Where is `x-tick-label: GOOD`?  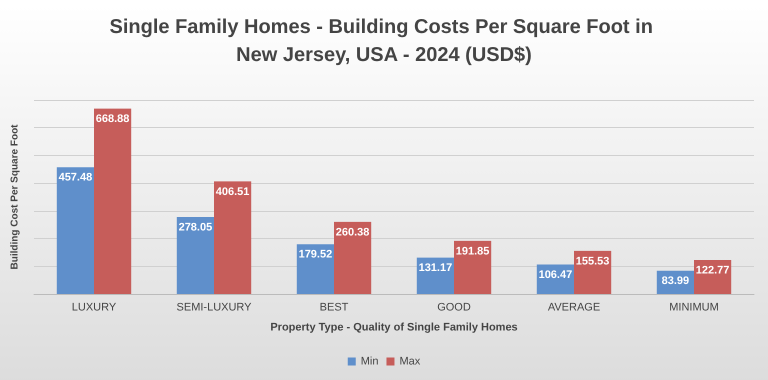
x-tick-label: GOOD is located at coordinates (454, 308).